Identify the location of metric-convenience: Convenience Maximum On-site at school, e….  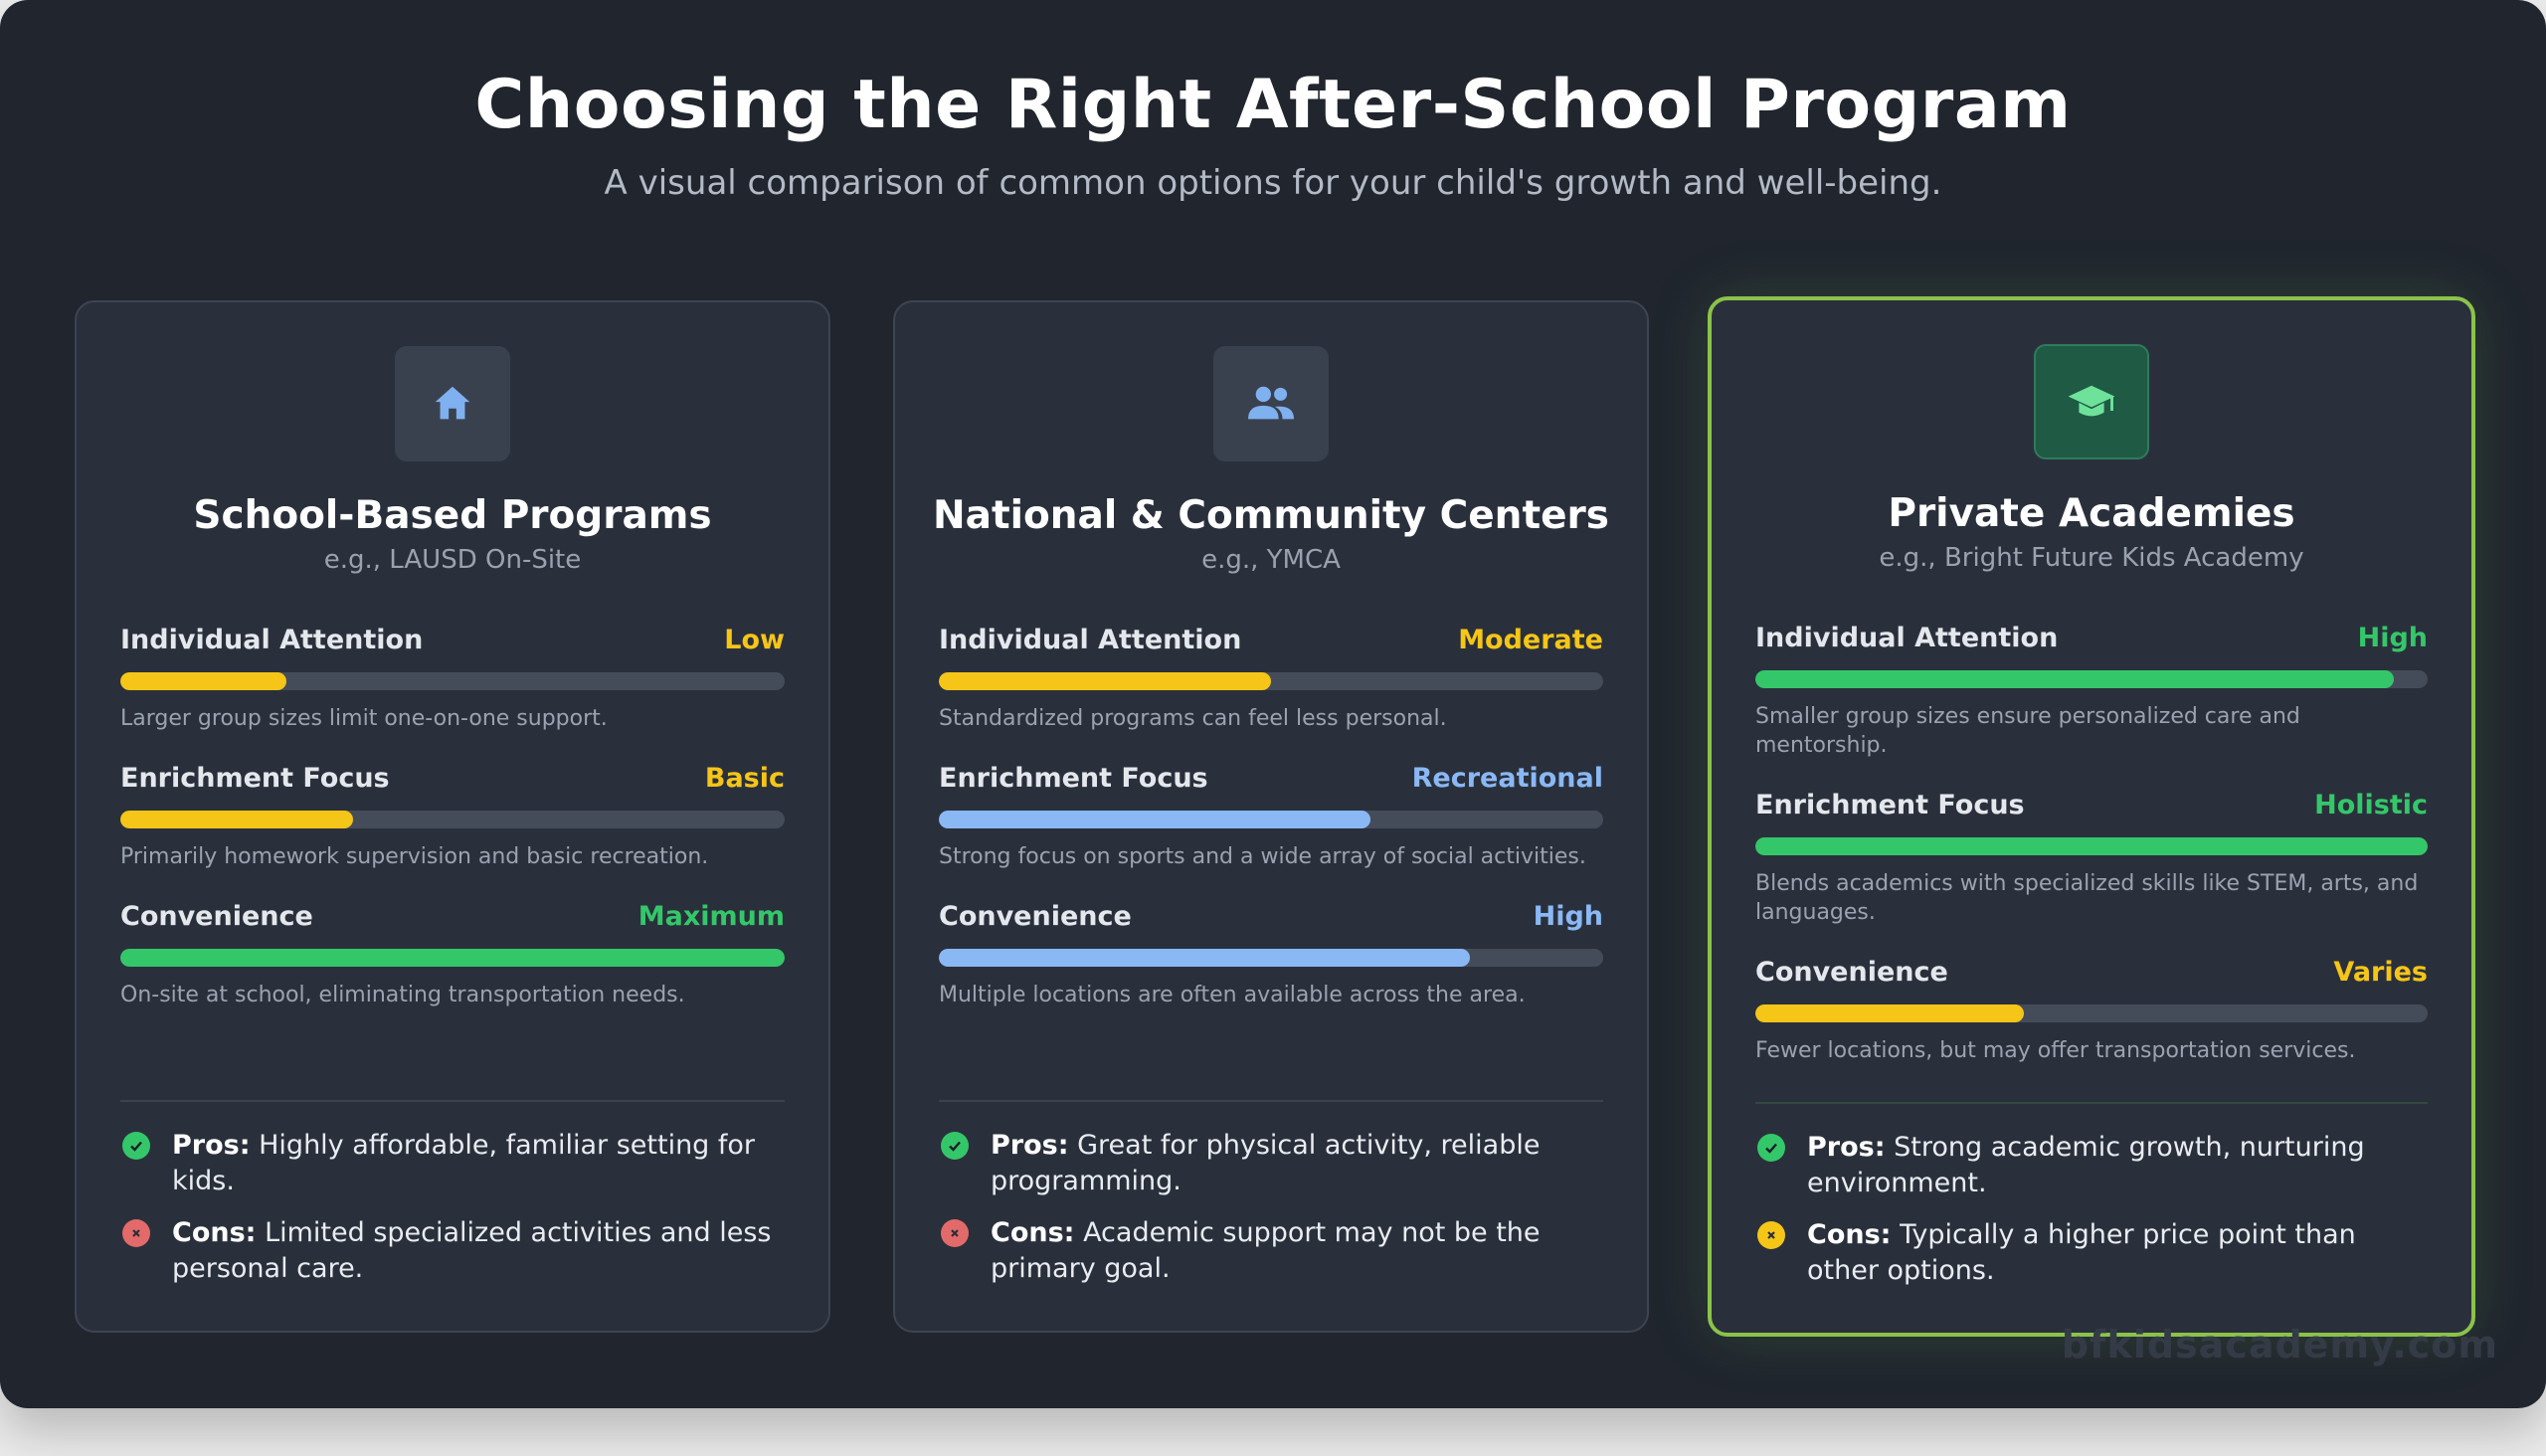
(452, 955).